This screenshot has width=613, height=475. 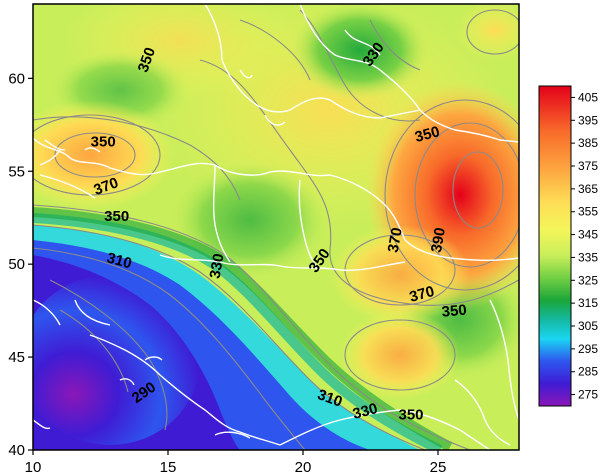 I want to click on colorbar-tick-label: 345, so click(x=588, y=235).